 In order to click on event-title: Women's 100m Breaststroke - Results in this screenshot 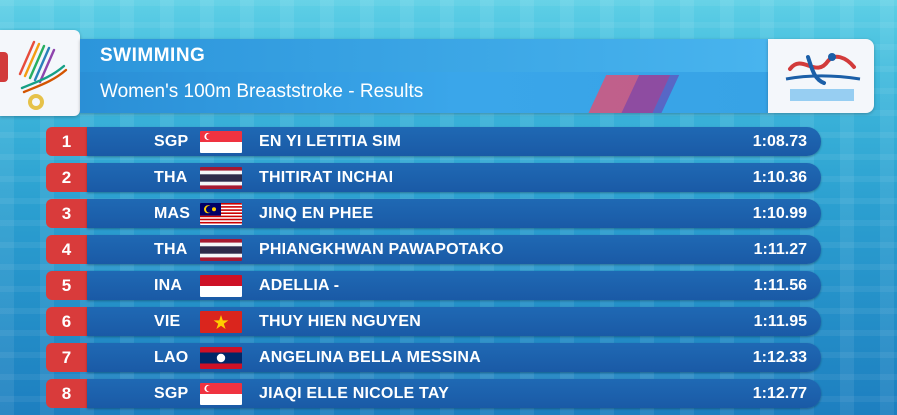, I will do `click(262, 91)`.